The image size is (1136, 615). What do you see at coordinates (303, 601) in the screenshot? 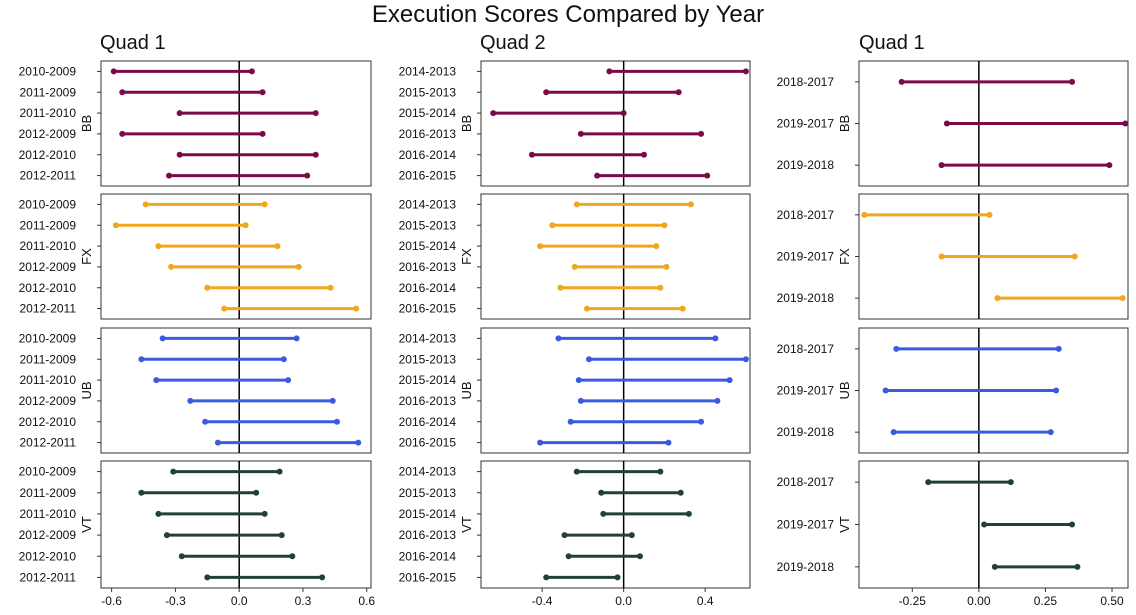
I see `x-tick-label: 0.3` at bounding box center [303, 601].